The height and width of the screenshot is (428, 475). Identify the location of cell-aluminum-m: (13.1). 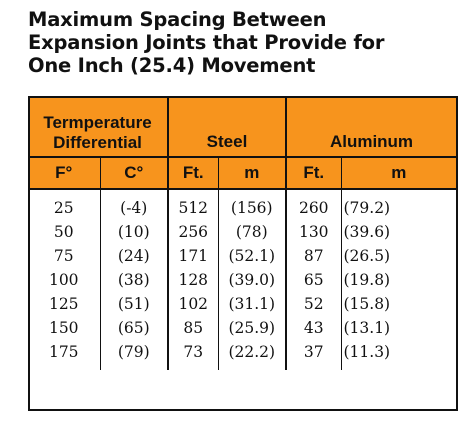
(398, 328).